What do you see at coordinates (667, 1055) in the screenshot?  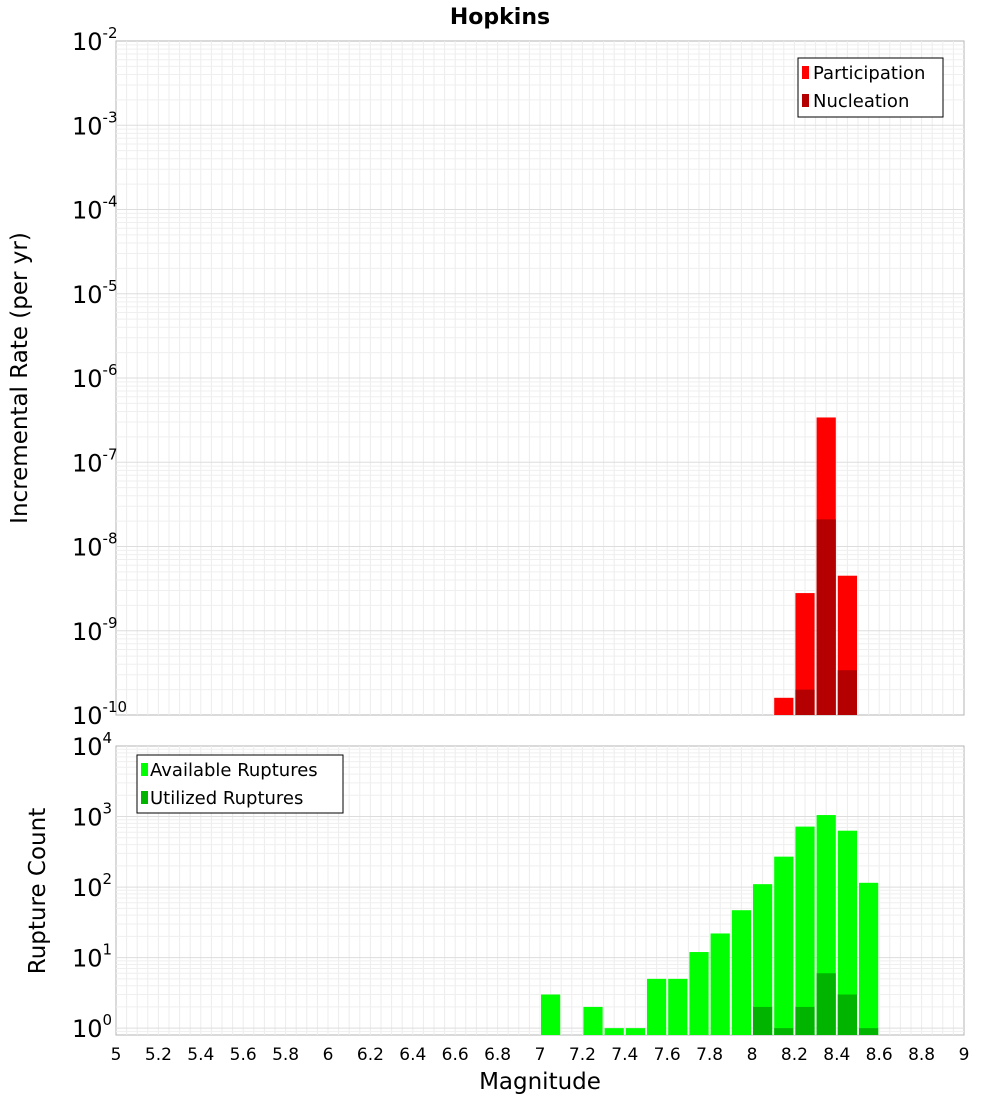 I see `x-tick-label: 7.6` at bounding box center [667, 1055].